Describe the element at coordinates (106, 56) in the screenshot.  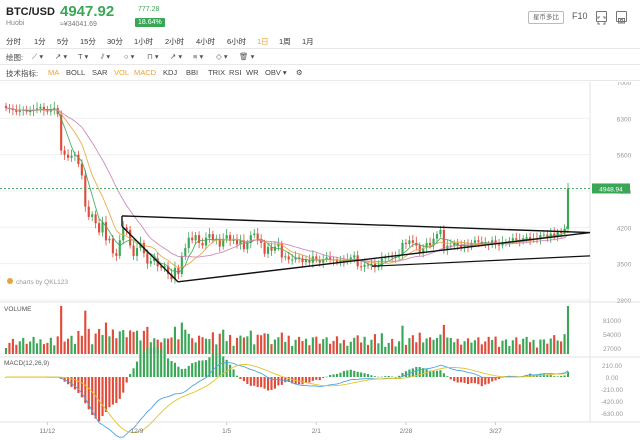
I see `channel-tool-icon: ⫽ ▾` at that location.